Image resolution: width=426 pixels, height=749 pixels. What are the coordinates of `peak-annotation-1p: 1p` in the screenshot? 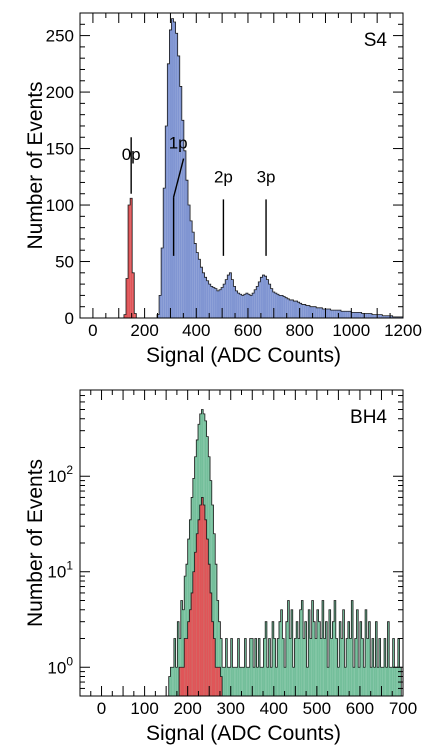 It's located at (178, 143).